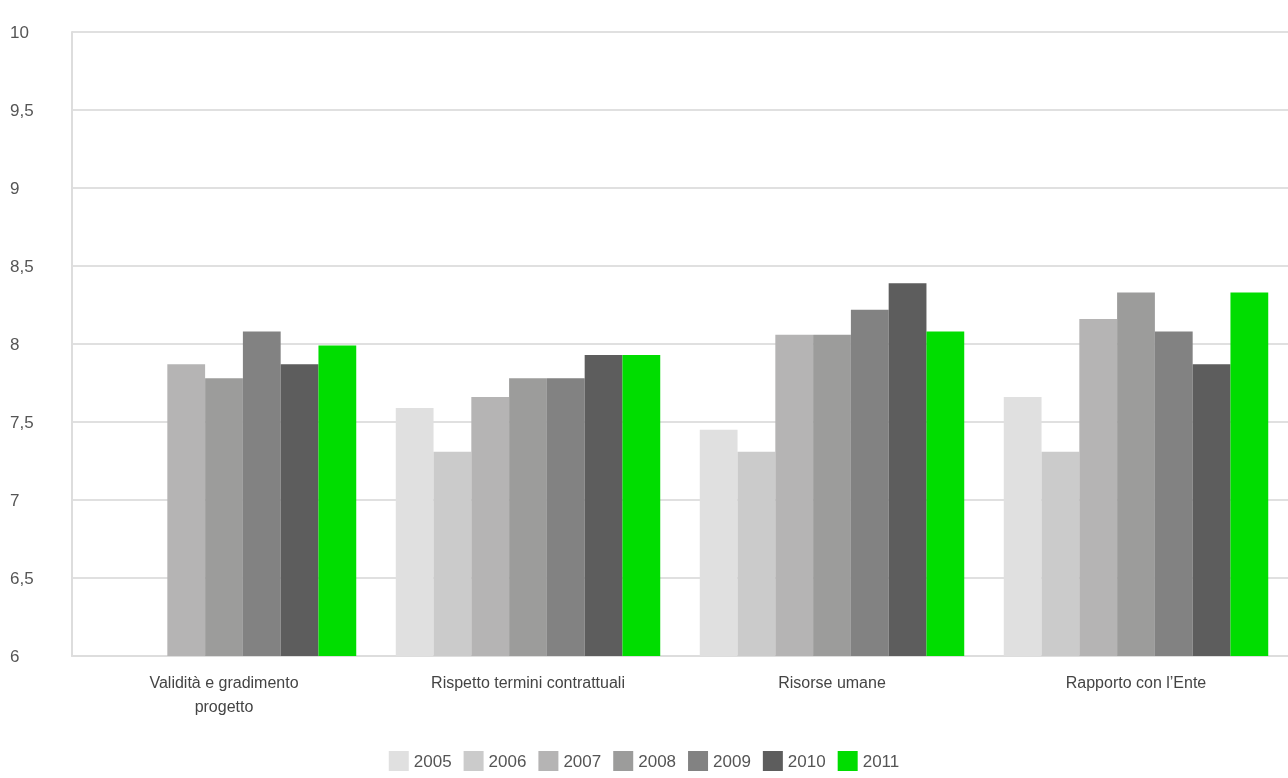 This screenshot has height=778, width=1288. I want to click on x-tick-label: Rispetto termini contrattuali, so click(528, 682).